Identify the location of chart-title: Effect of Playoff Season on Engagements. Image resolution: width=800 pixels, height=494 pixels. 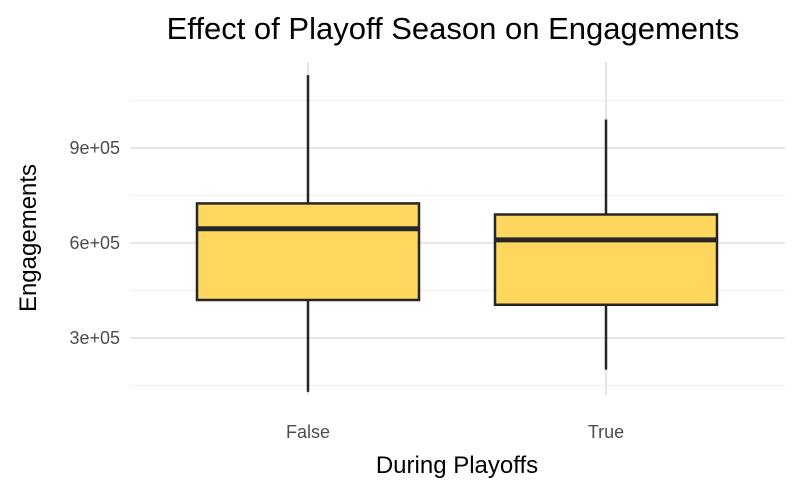
(453, 28).